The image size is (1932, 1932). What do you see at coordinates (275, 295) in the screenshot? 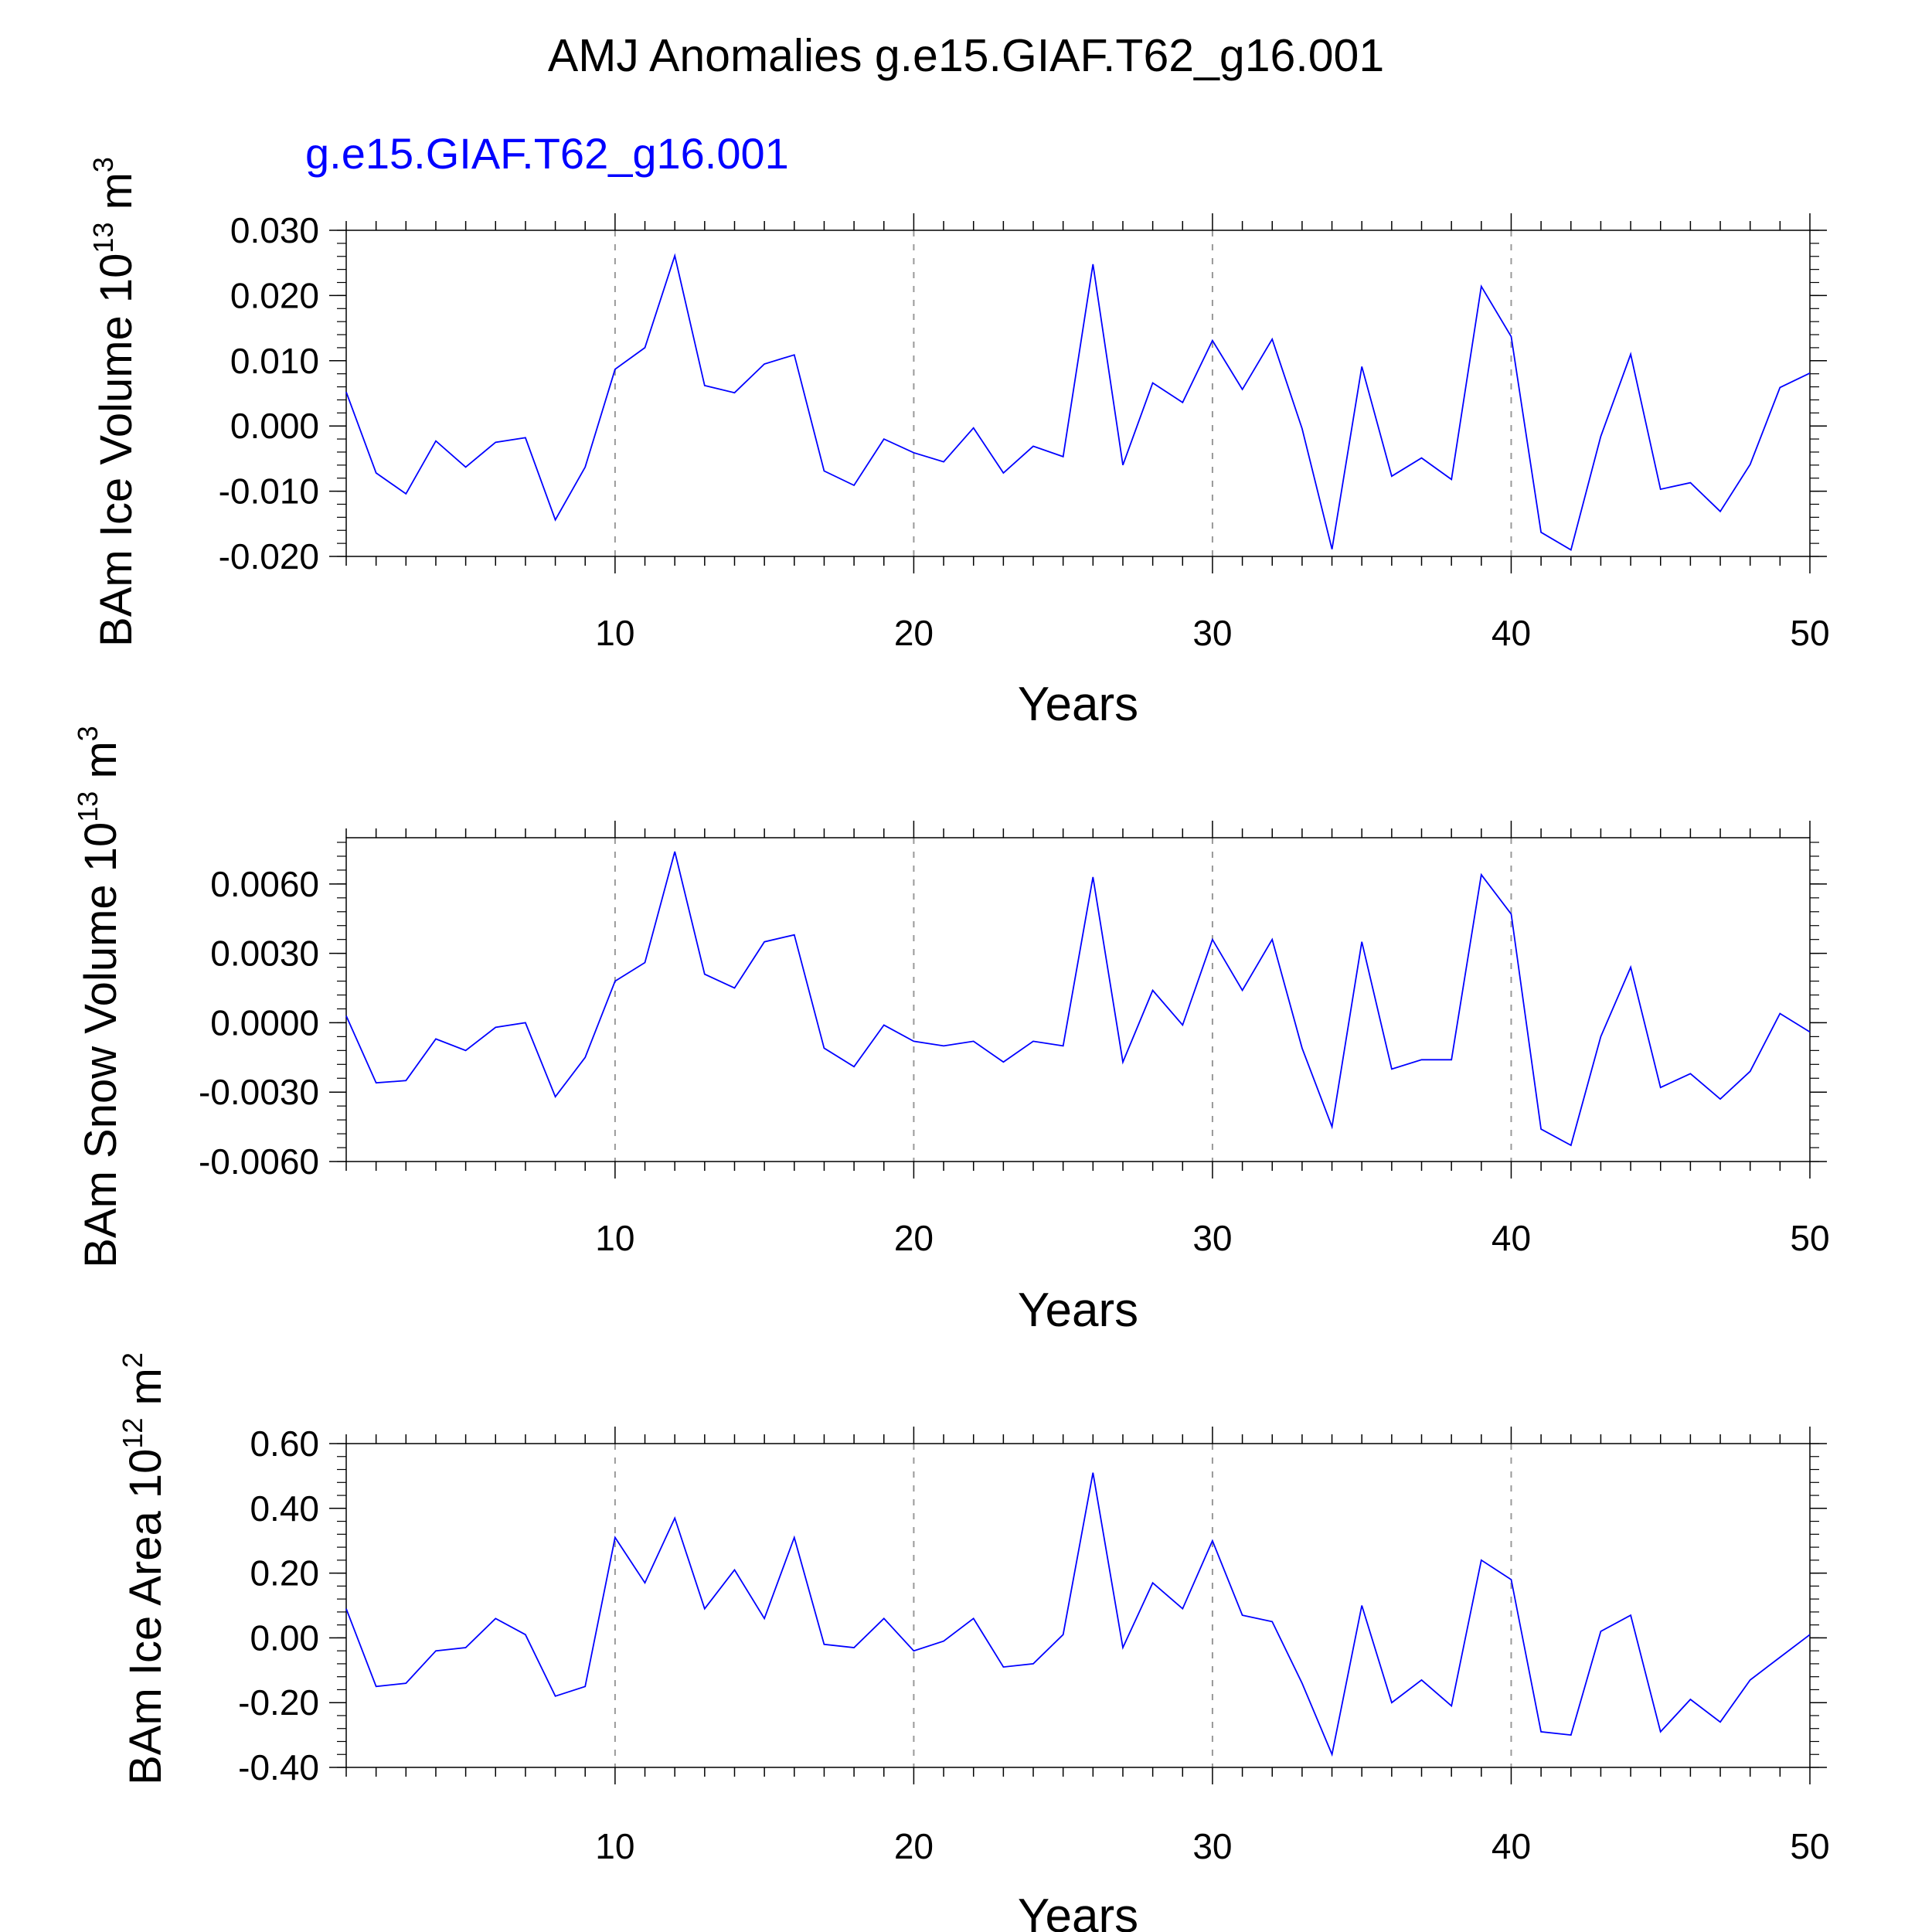
I see `y-tick-label: 0.020` at bounding box center [275, 295].